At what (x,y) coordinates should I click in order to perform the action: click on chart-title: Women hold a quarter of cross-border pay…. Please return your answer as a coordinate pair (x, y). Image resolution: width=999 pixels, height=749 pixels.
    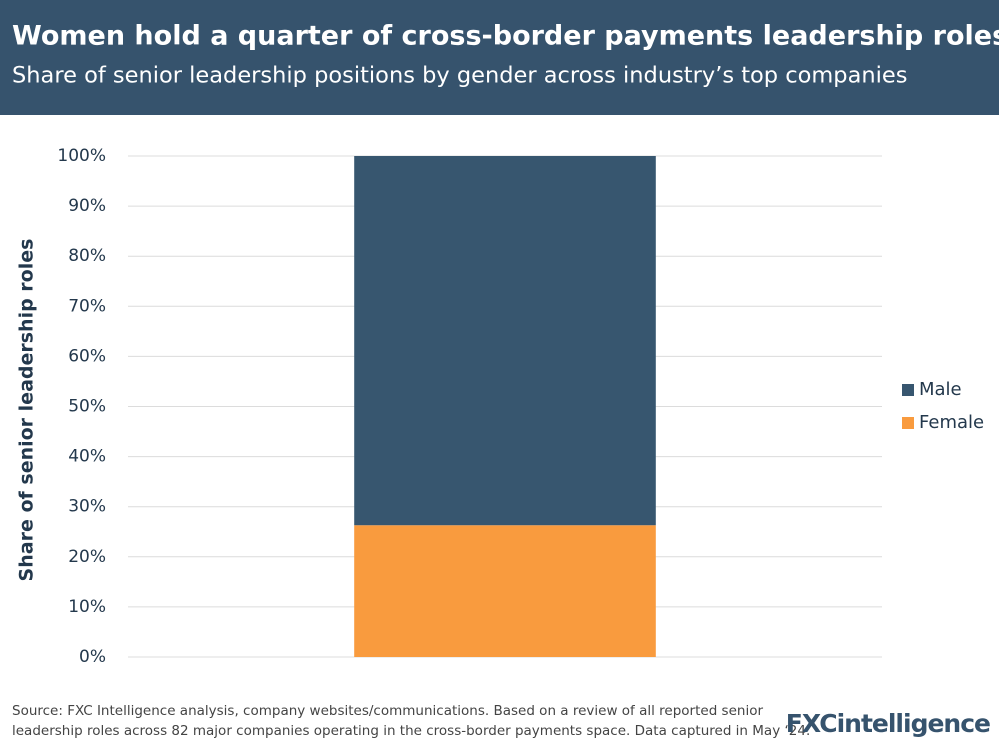
    Looking at the image, I should click on (505, 36).